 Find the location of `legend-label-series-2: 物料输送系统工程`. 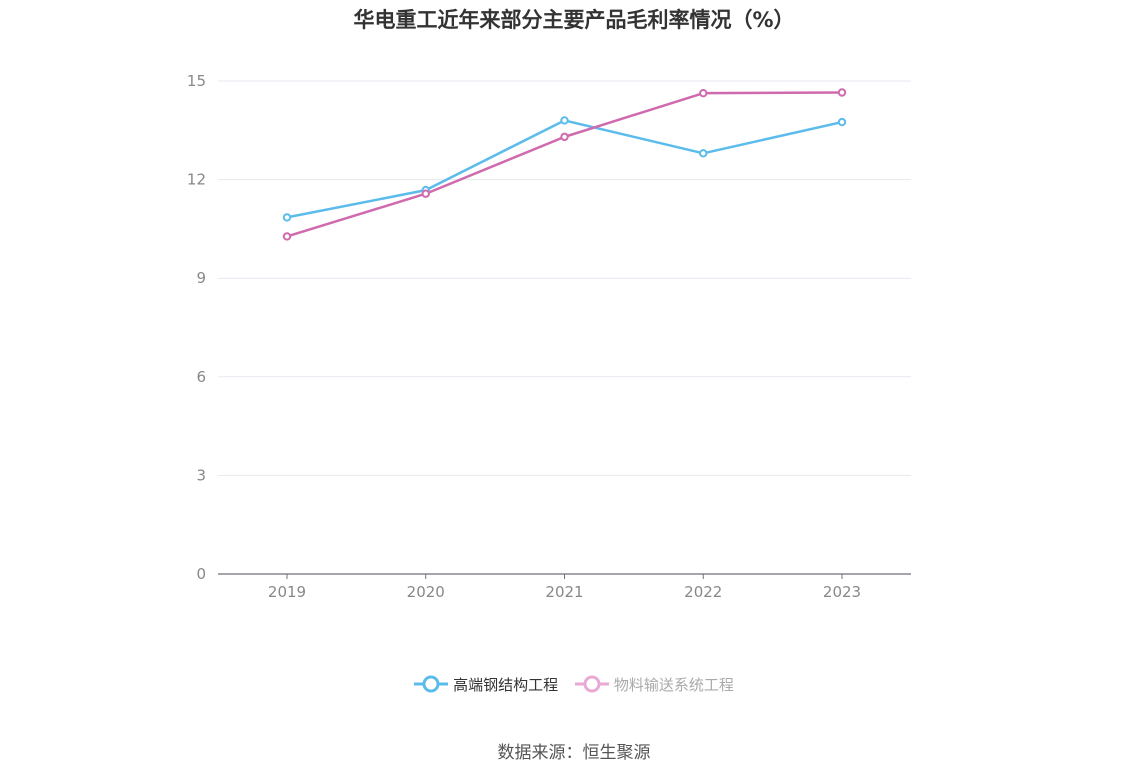

legend-label-series-2: 物料输送系统工程 is located at coordinates (673, 684).